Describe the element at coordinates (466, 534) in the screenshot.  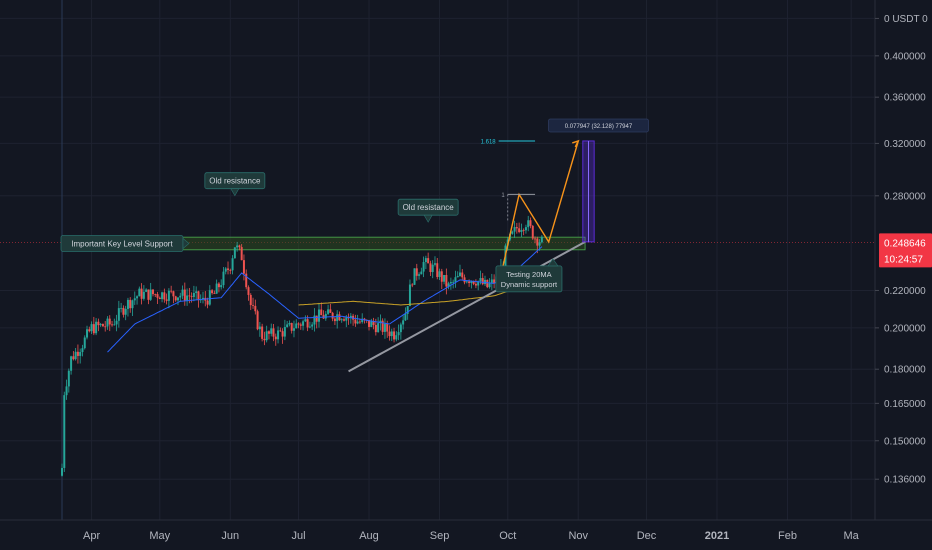
I see `time-axis: Apr May Jun Jul Aug Sep Oct Nov Dec 2021 Feb Ma` at that location.